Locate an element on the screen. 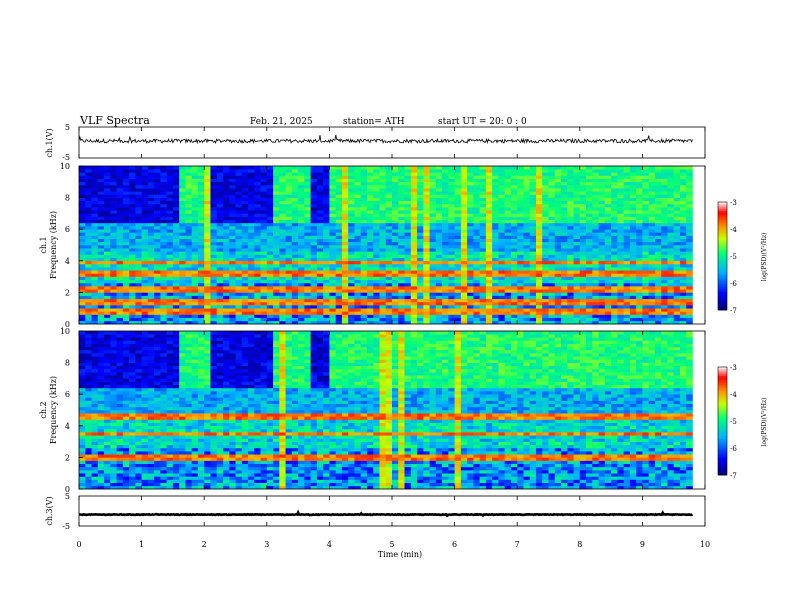 The width and height of the screenshot is (792, 612). start-ut-label: start UT = 20: 0 : 0 is located at coordinates (482, 122).